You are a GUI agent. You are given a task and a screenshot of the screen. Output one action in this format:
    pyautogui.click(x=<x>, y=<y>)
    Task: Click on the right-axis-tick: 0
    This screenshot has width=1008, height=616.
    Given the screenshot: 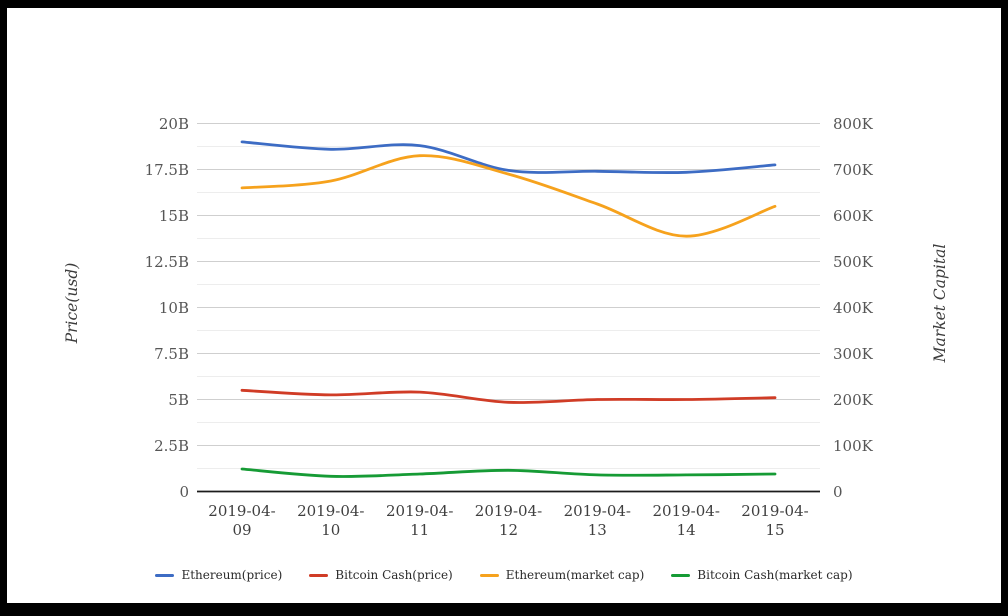 What is the action you would take?
    pyautogui.click(x=838, y=491)
    